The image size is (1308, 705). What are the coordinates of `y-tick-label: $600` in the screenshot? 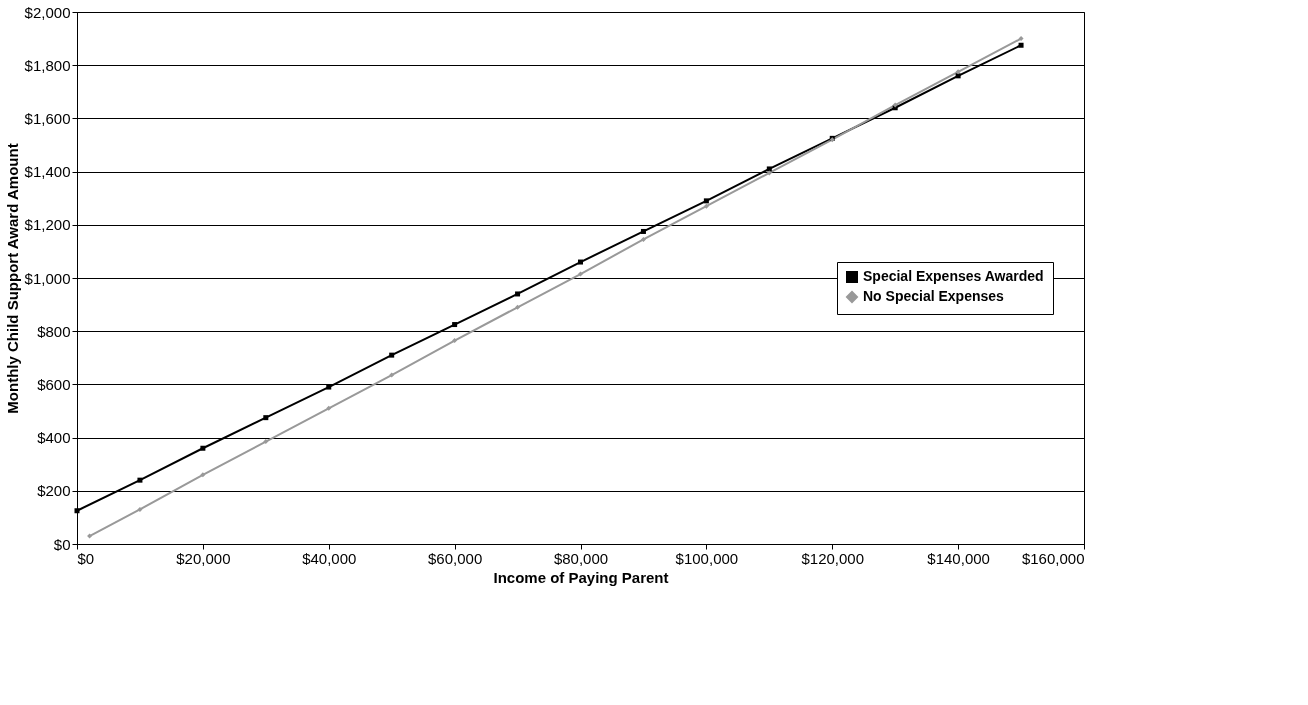 It's located at (54, 384).